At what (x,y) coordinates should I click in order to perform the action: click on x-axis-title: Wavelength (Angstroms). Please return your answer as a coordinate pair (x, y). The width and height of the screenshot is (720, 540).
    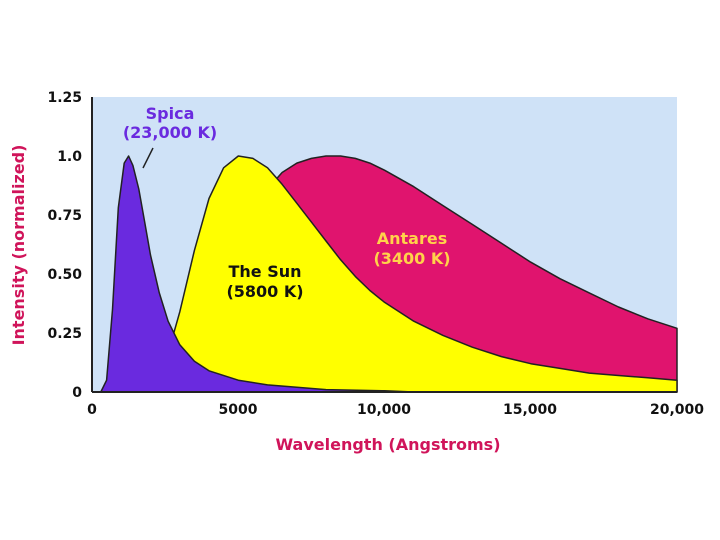
    Looking at the image, I should click on (387, 444).